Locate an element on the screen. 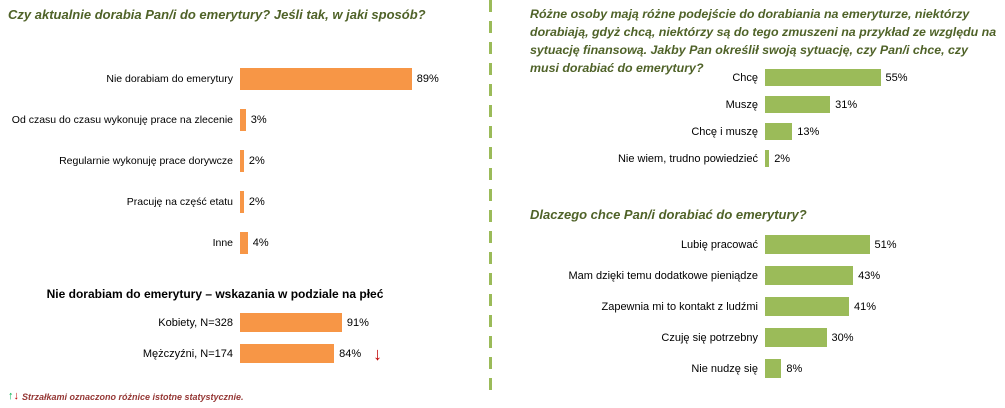 The image size is (1005, 408). bar-label: Chcę is located at coordinates (745, 77).